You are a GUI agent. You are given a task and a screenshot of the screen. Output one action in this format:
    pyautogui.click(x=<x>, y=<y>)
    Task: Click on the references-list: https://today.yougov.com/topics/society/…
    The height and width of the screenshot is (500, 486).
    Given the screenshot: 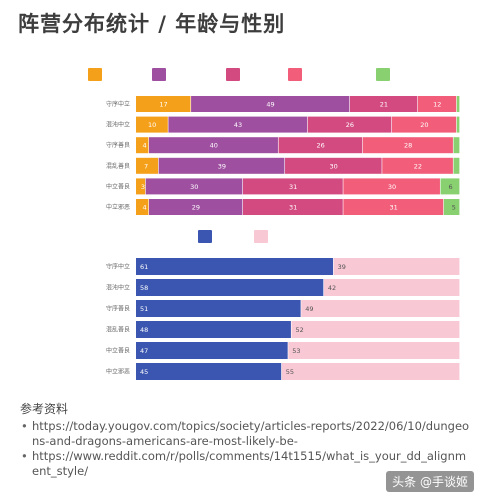 What is the action you would take?
    pyautogui.click(x=245, y=449)
    